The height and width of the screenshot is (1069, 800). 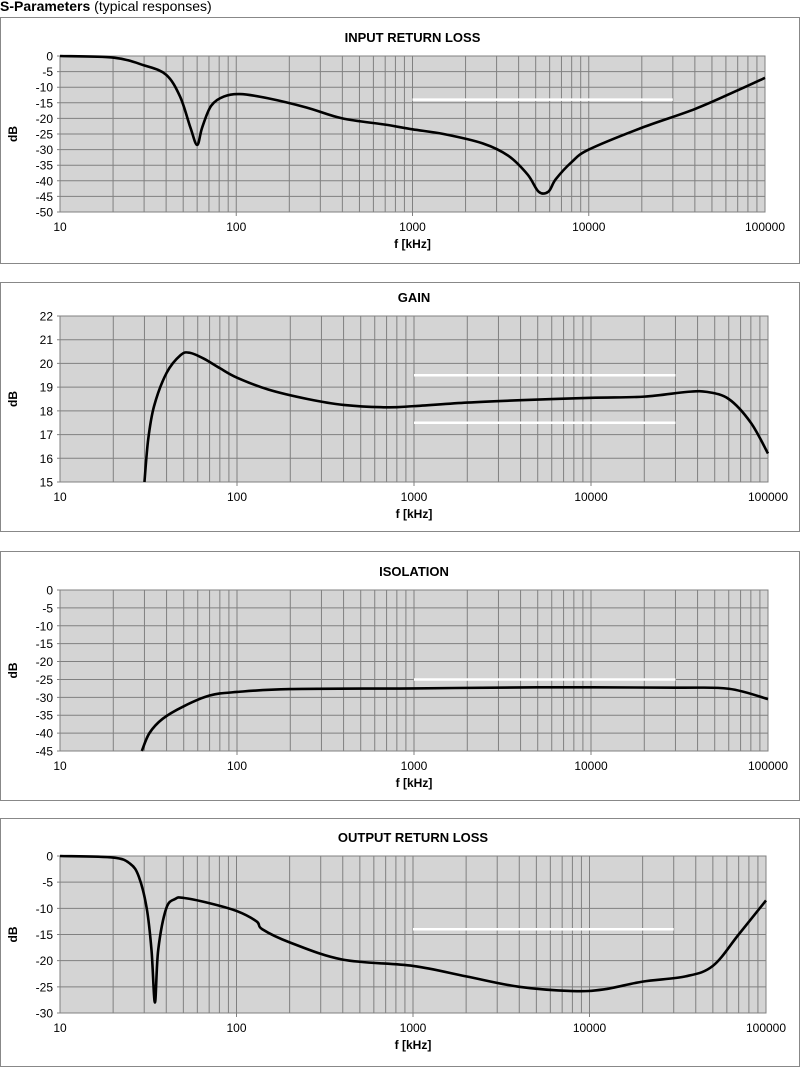 I want to click on series-line-s12, so click(x=454, y=718).